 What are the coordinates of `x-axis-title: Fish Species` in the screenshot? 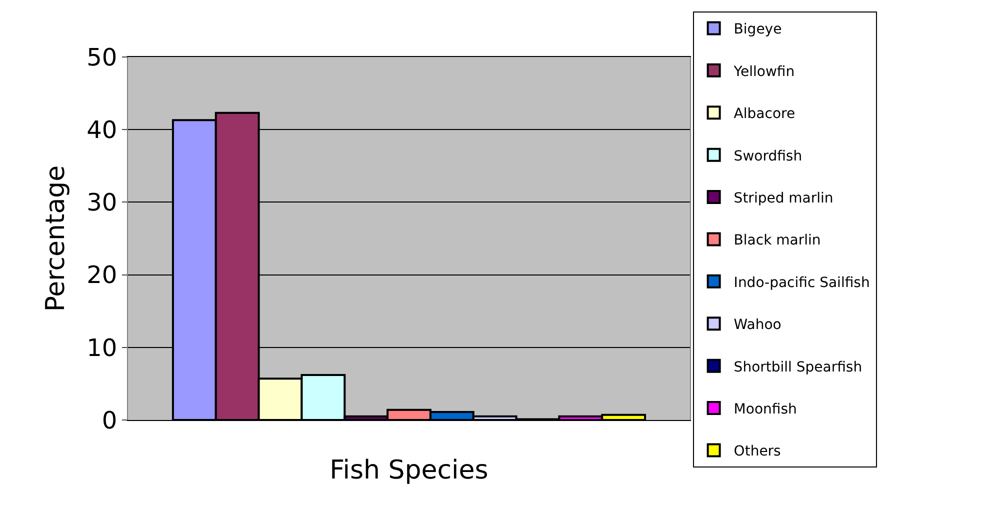 It's located at (409, 471).